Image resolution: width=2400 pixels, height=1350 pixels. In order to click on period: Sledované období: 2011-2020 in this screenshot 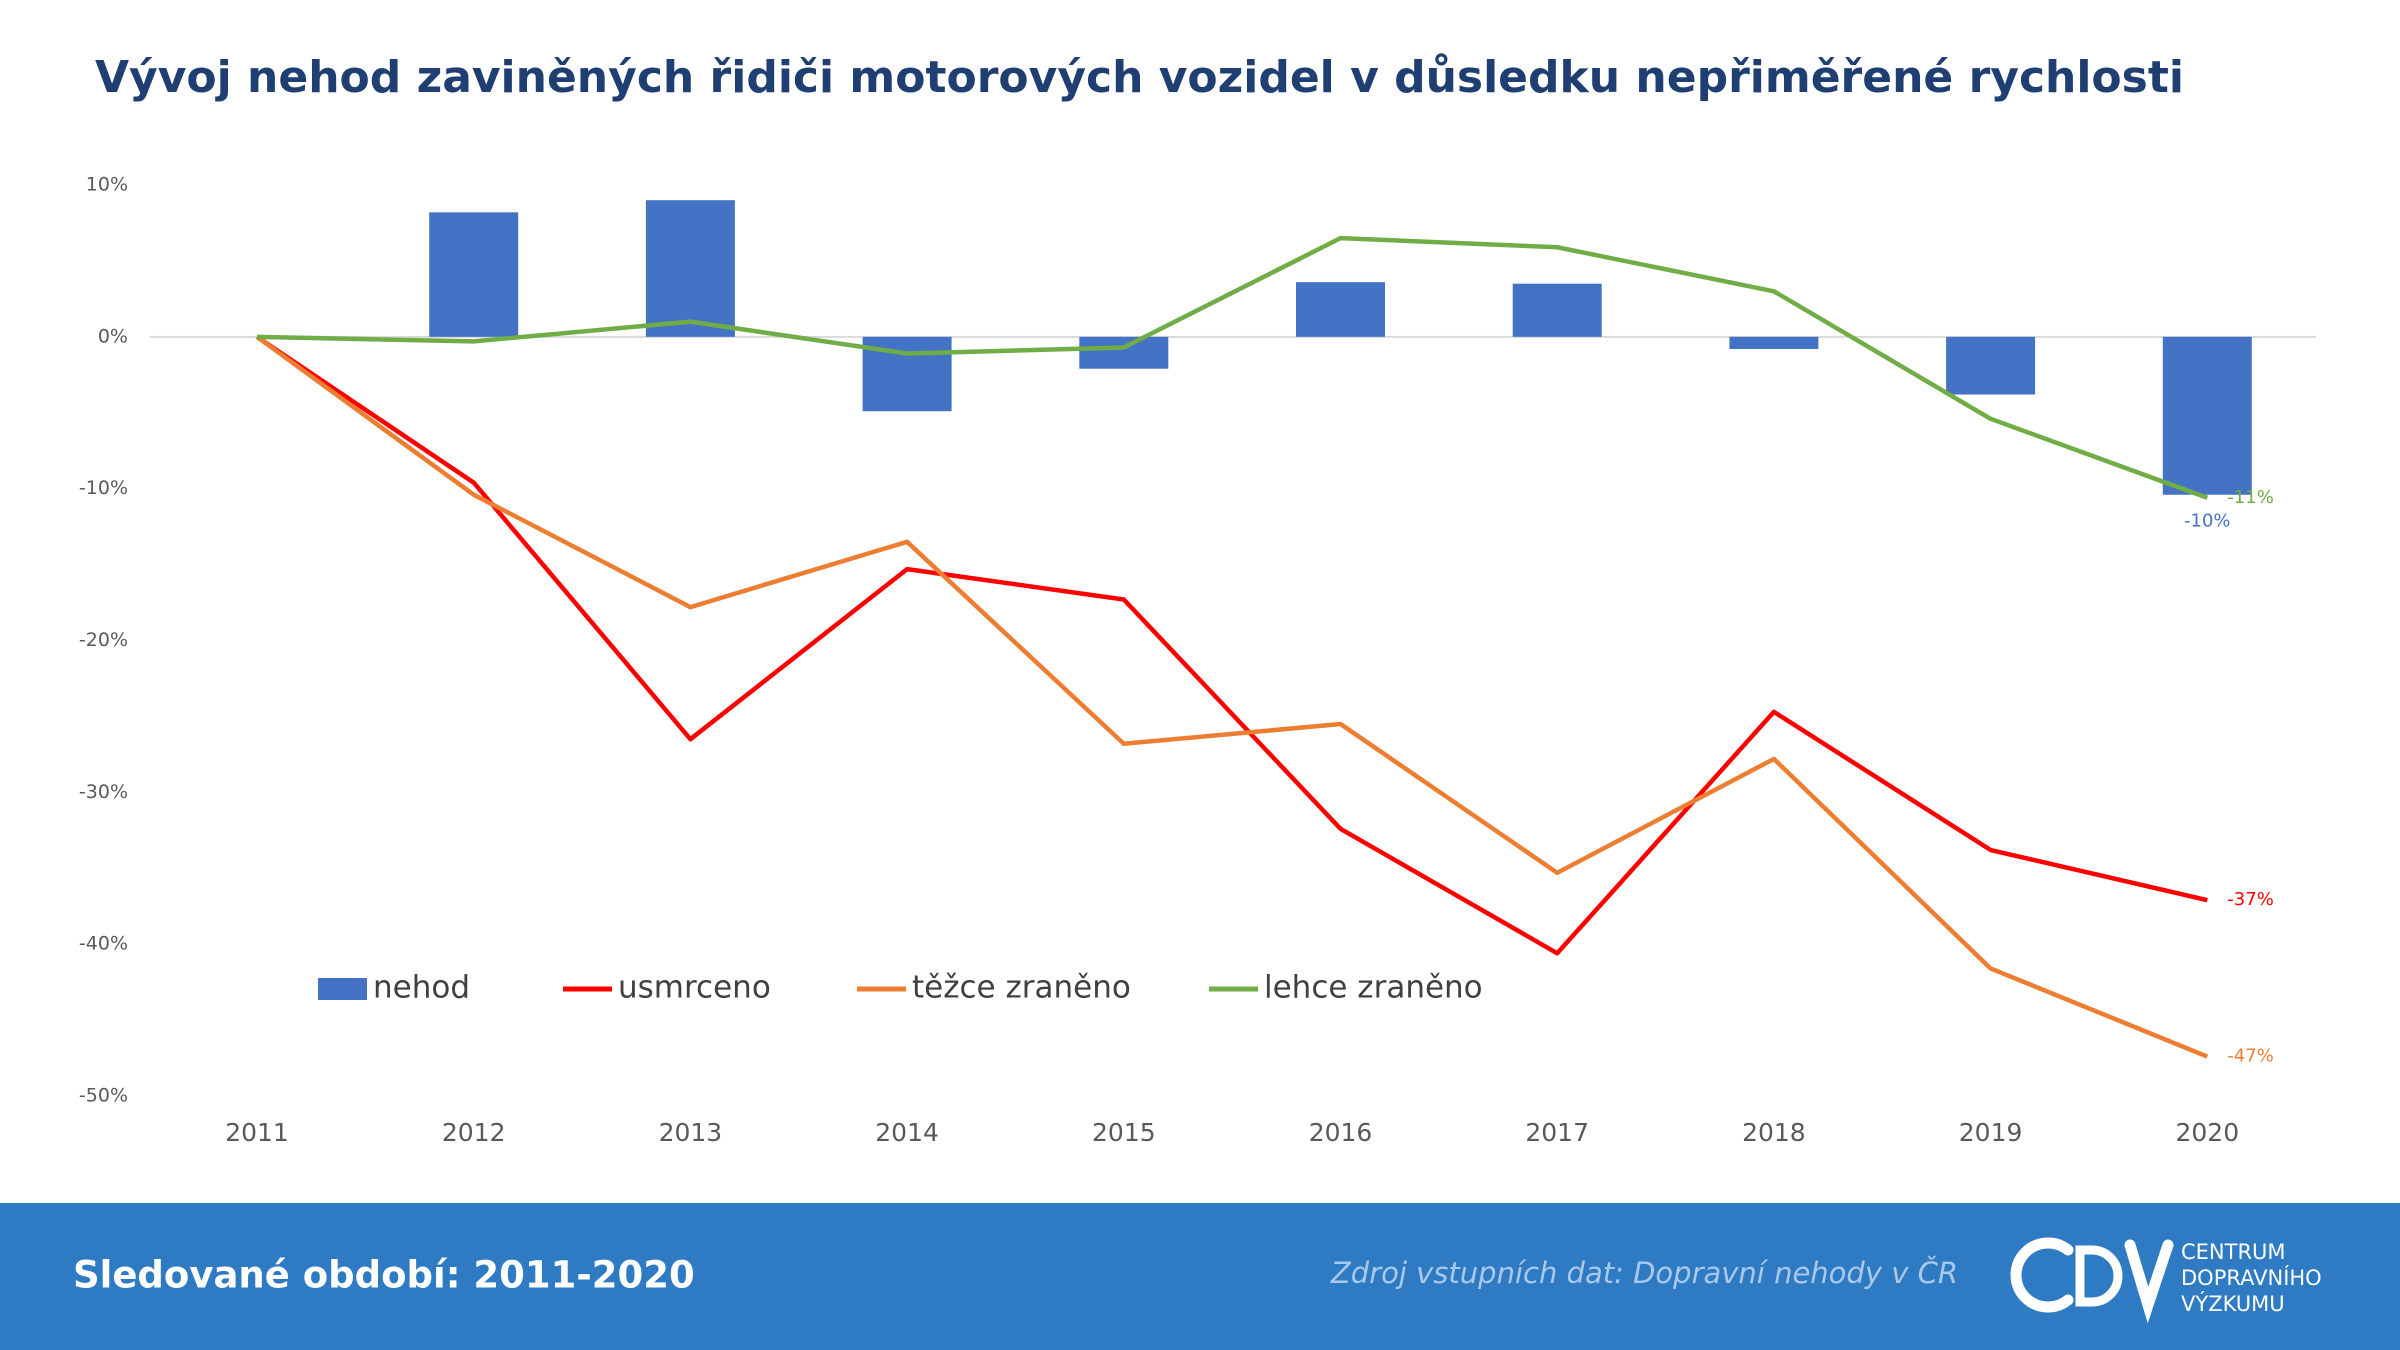, I will do `click(384, 1275)`.